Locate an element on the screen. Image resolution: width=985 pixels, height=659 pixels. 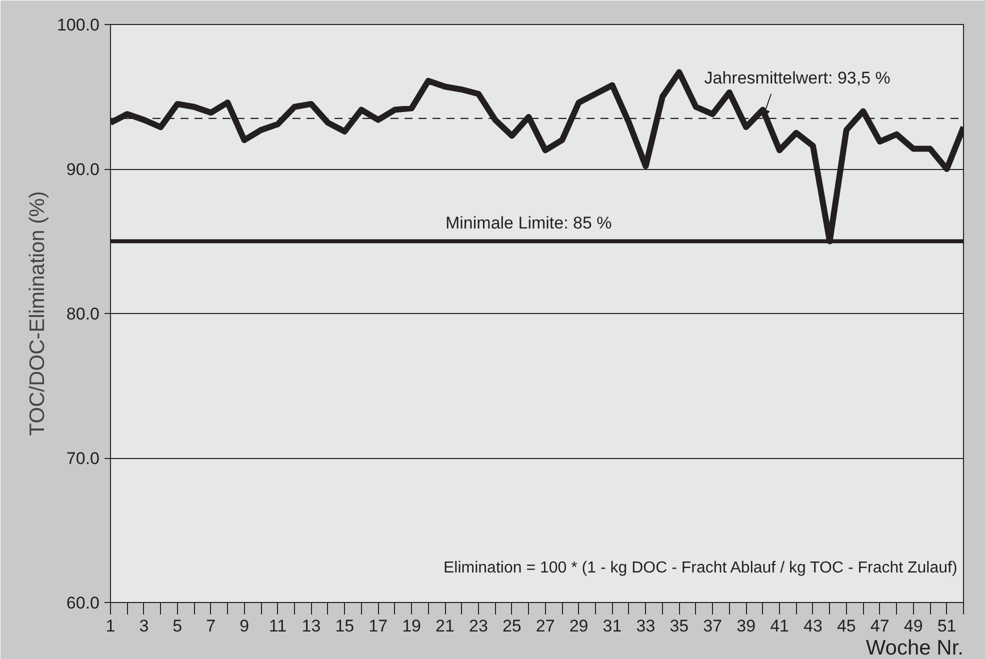
x-tick-label: 49 is located at coordinates (913, 626).